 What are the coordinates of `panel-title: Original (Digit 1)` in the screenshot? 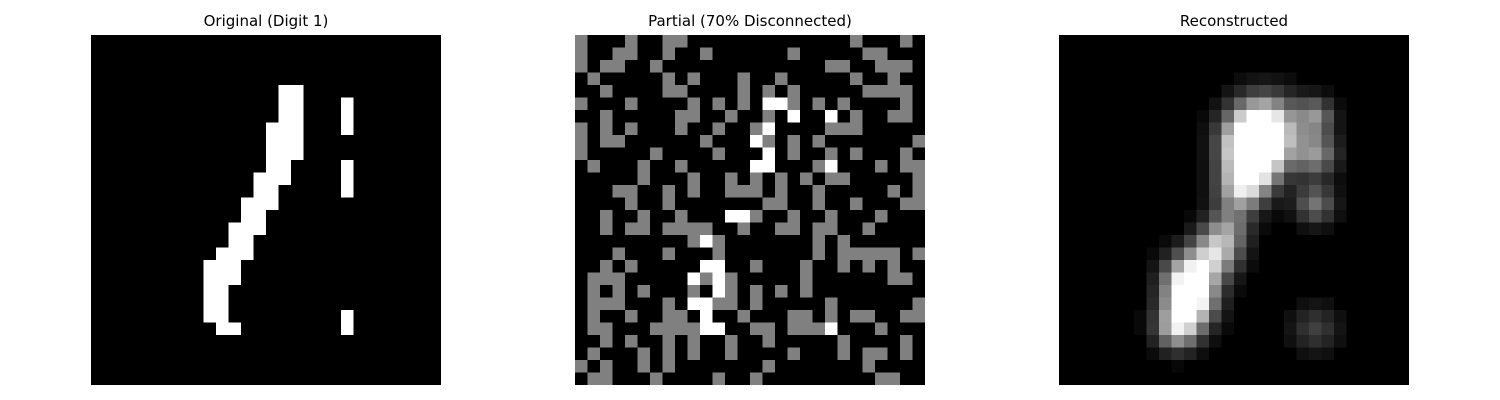 It's located at (266, 21).